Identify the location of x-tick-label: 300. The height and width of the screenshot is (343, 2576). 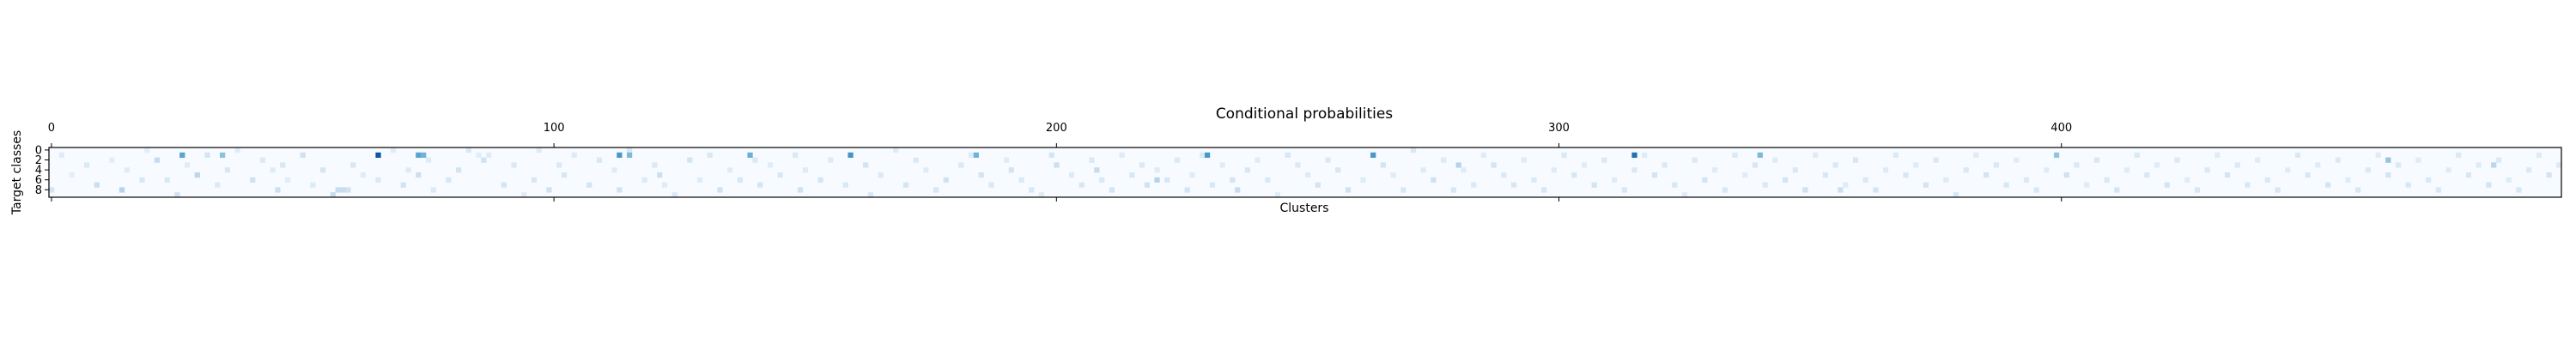
(1559, 129).